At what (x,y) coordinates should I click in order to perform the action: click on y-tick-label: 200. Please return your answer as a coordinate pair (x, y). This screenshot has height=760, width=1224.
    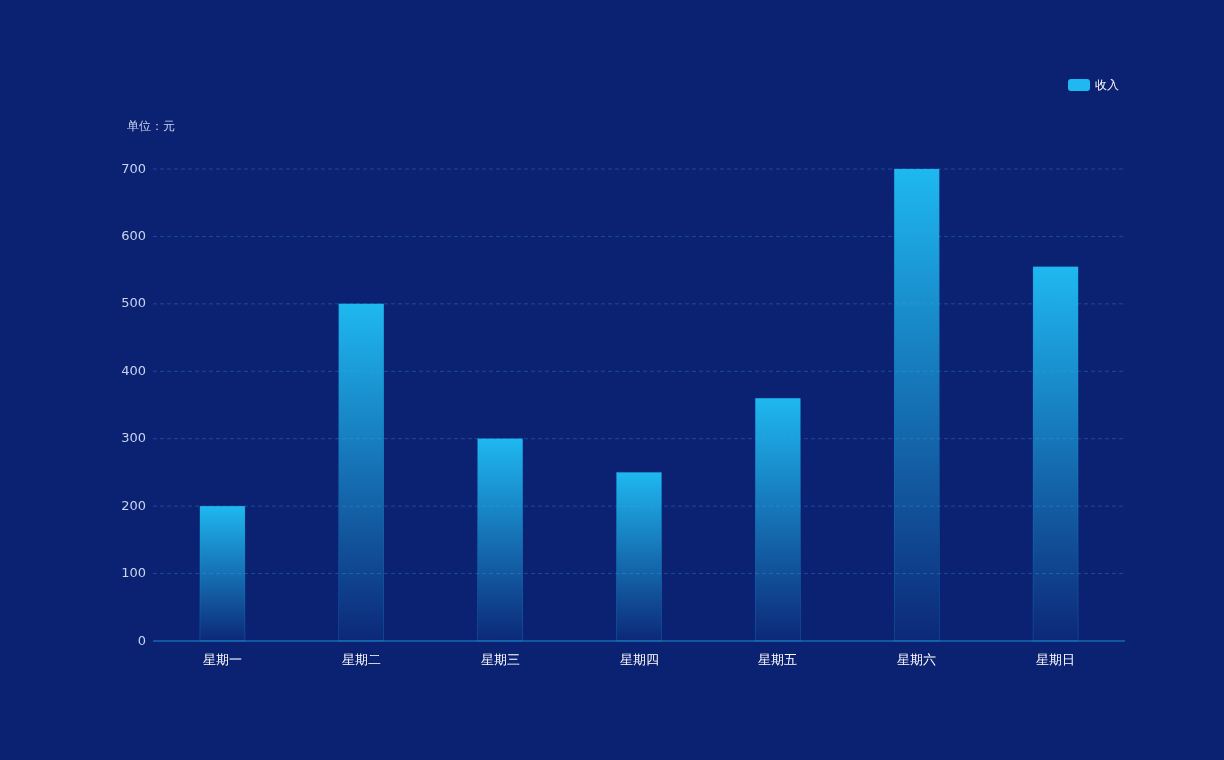
    Looking at the image, I should click on (133, 505).